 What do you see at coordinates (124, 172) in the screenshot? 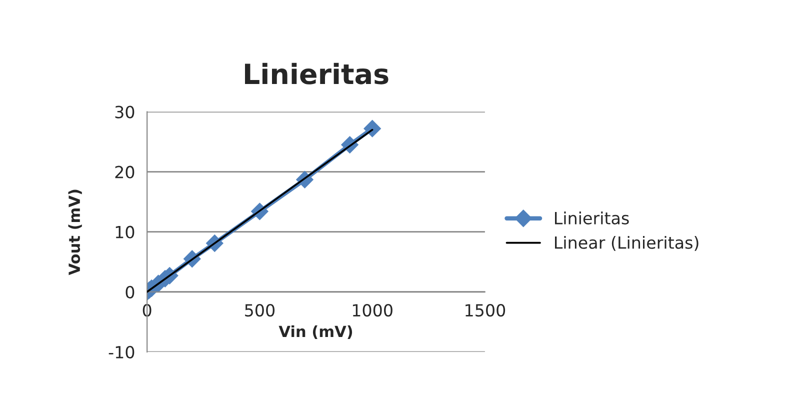
I see `y-tick-label: 20` at bounding box center [124, 172].